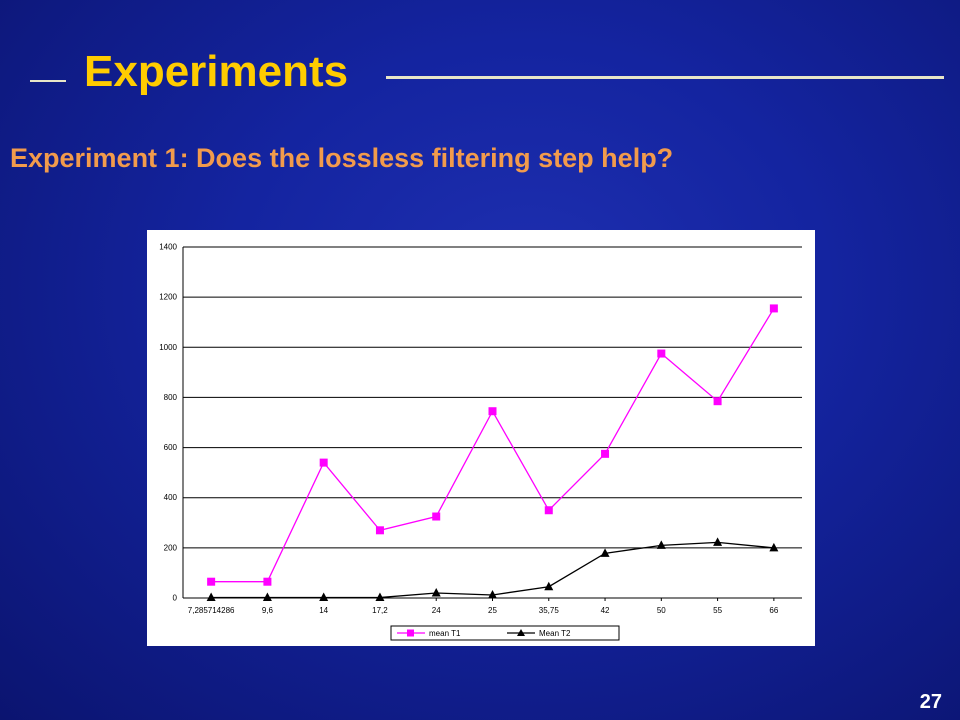 The image size is (960, 720). Describe the element at coordinates (171, 547) in the screenshot. I see `y-tick-label: 200` at that location.